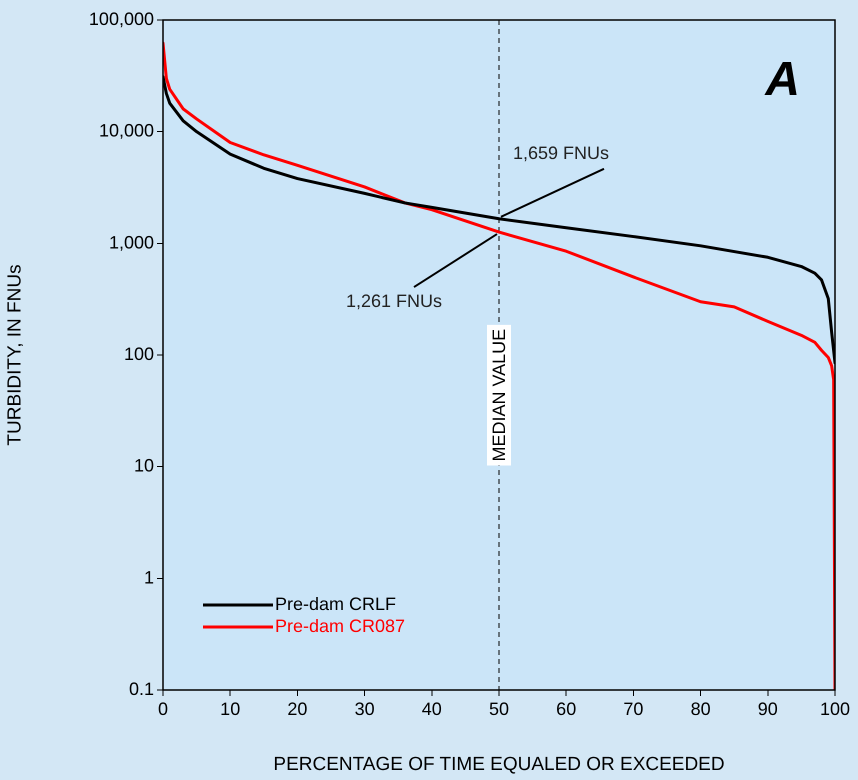  I want to click on annotation: 1,261 FNUs, so click(394, 301).